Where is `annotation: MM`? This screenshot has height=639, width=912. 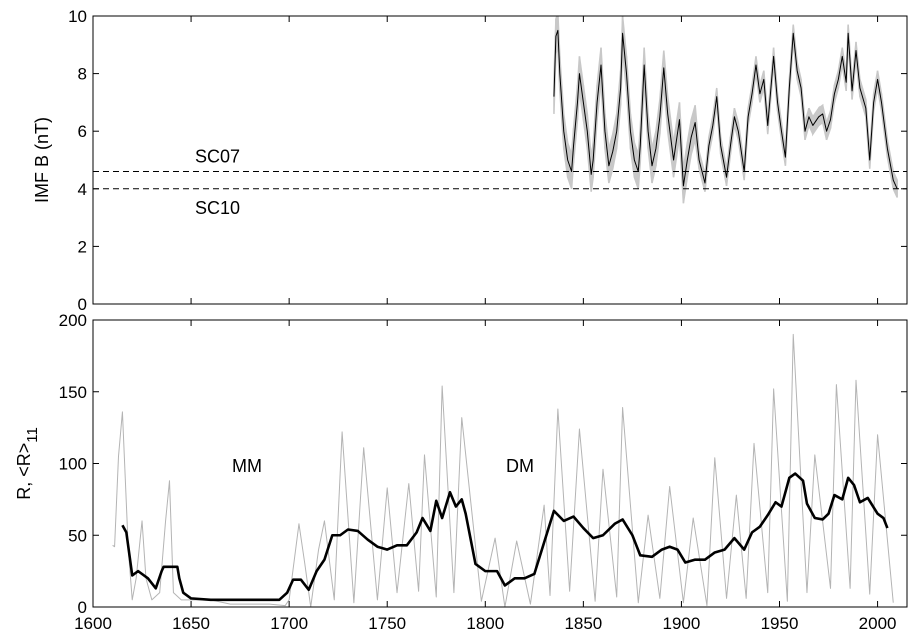 annotation: MM is located at coordinates (247, 466).